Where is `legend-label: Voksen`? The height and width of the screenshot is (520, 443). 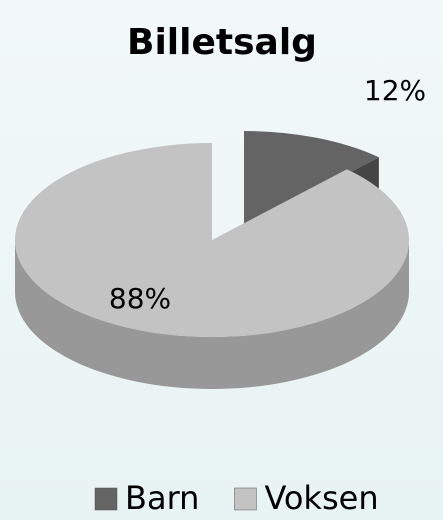 legend-label: Voksen is located at coordinates (321, 498).